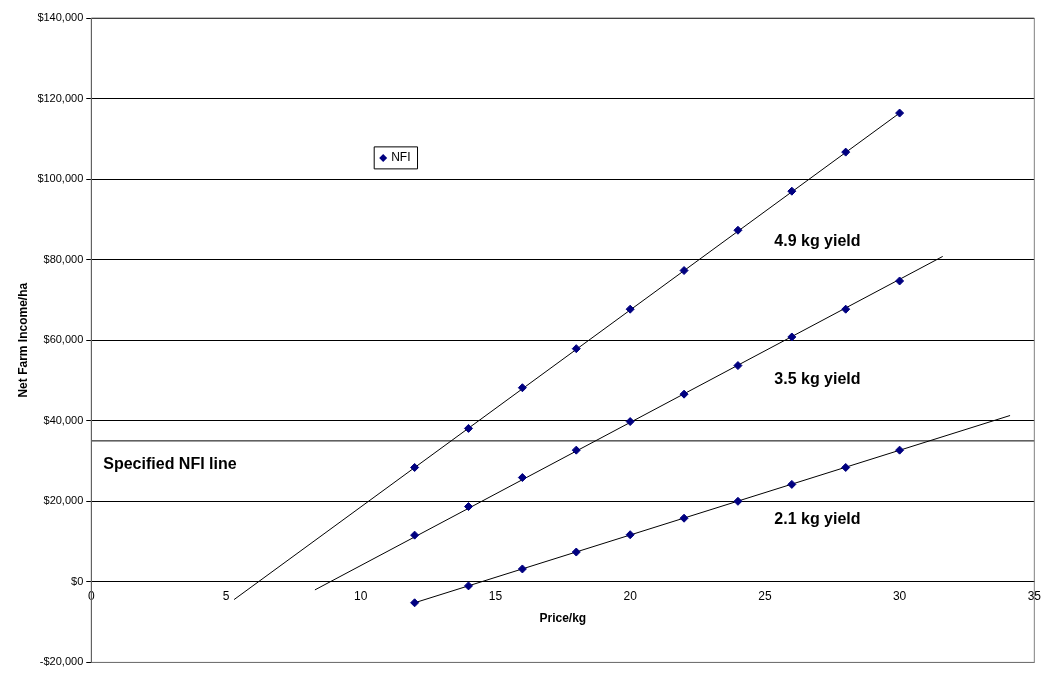  Describe the element at coordinates (63, 500) in the screenshot. I see `y-tick-label: $20,000` at that location.